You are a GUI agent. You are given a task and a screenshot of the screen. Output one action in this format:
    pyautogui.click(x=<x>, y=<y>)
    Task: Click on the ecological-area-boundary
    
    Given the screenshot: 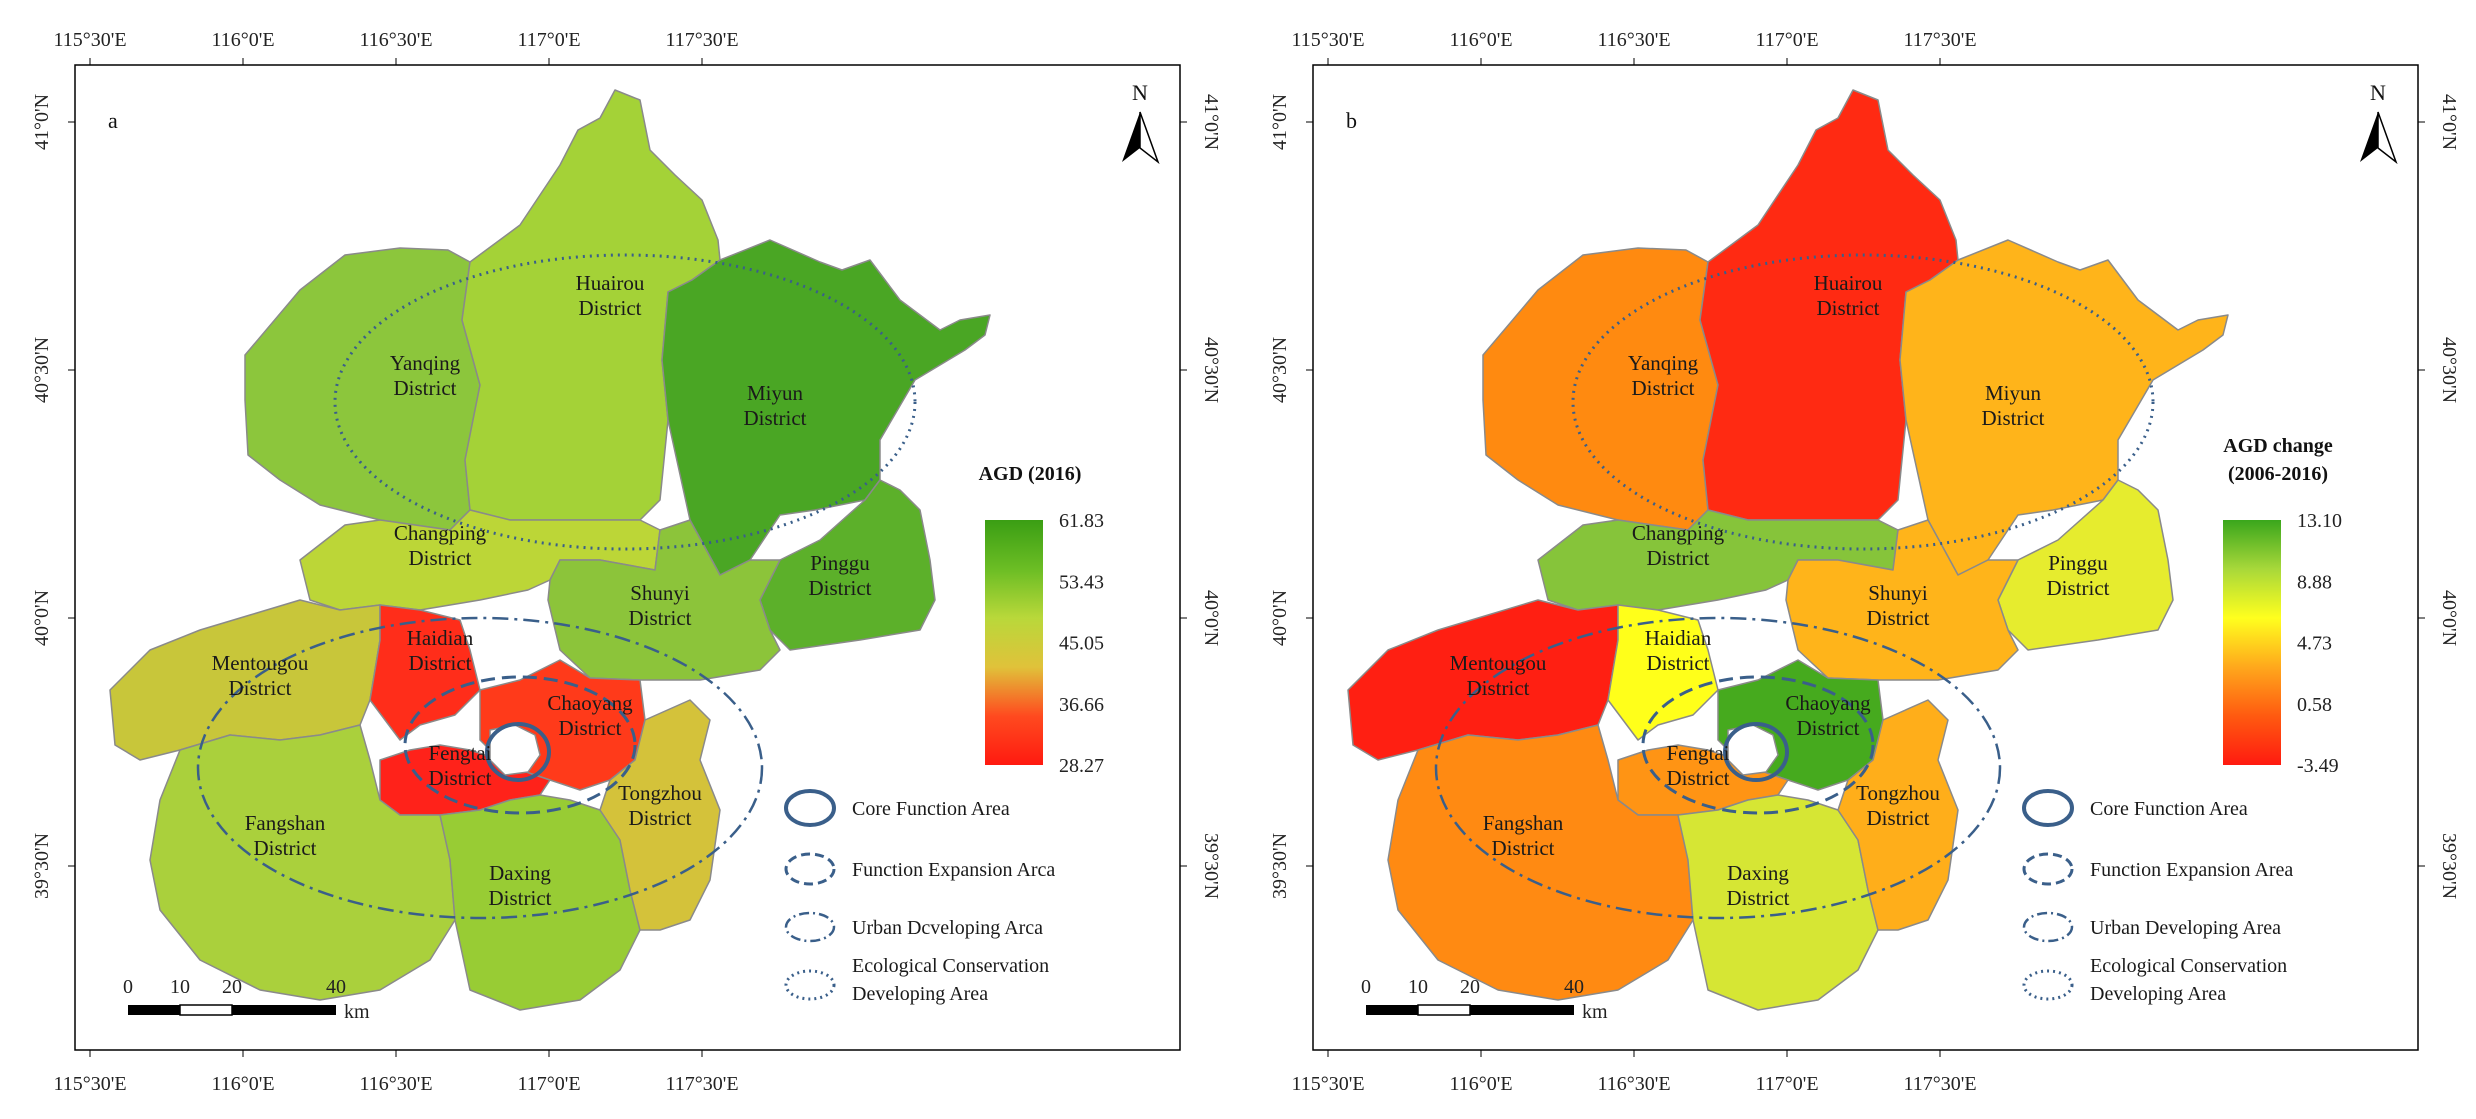 What is the action you would take?
    pyautogui.click(x=625, y=402)
    